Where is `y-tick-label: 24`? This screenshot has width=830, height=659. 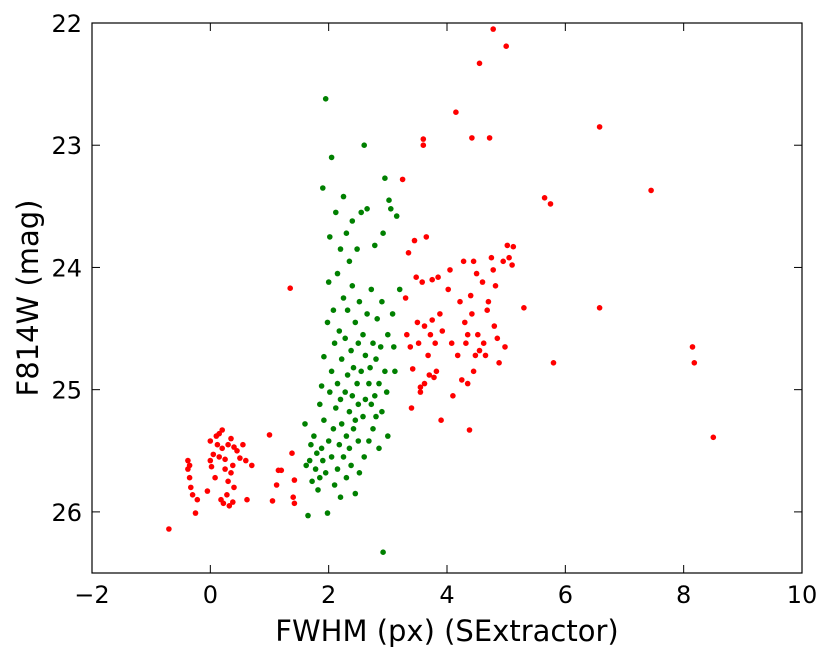 y-tick-label: 24 is located at coordinates (66, 268).